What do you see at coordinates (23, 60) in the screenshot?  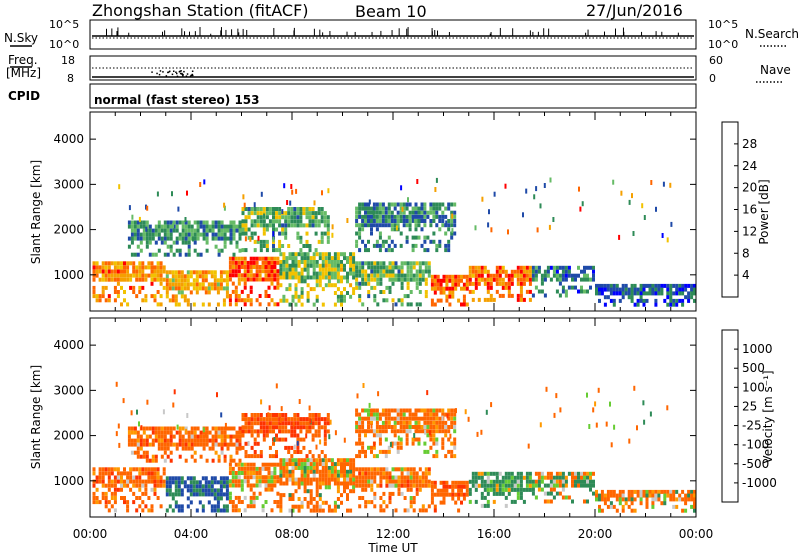 I see `freq-label-line1: Freq.` at bounding box center [23, 60].